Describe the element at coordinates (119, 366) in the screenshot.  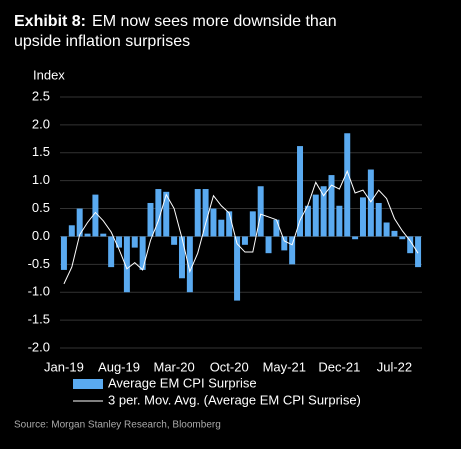
I see `x-tick-label: Aug-19` at that location.